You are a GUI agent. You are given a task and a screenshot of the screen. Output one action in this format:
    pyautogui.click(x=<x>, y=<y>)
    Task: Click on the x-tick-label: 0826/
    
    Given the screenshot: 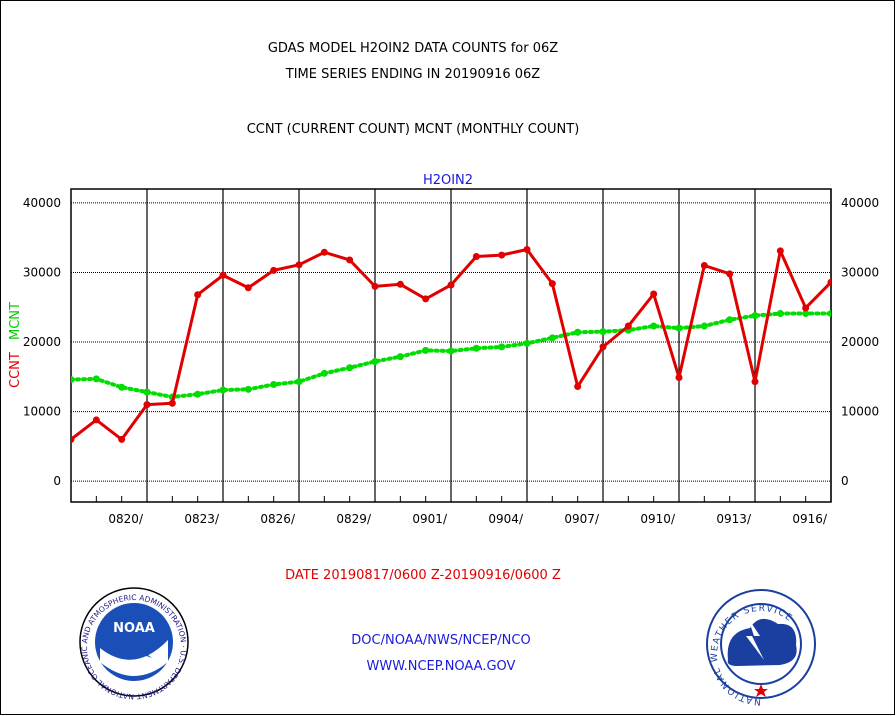 What is the action you would take?
    pyautogui.click(x=278, y=519)
    